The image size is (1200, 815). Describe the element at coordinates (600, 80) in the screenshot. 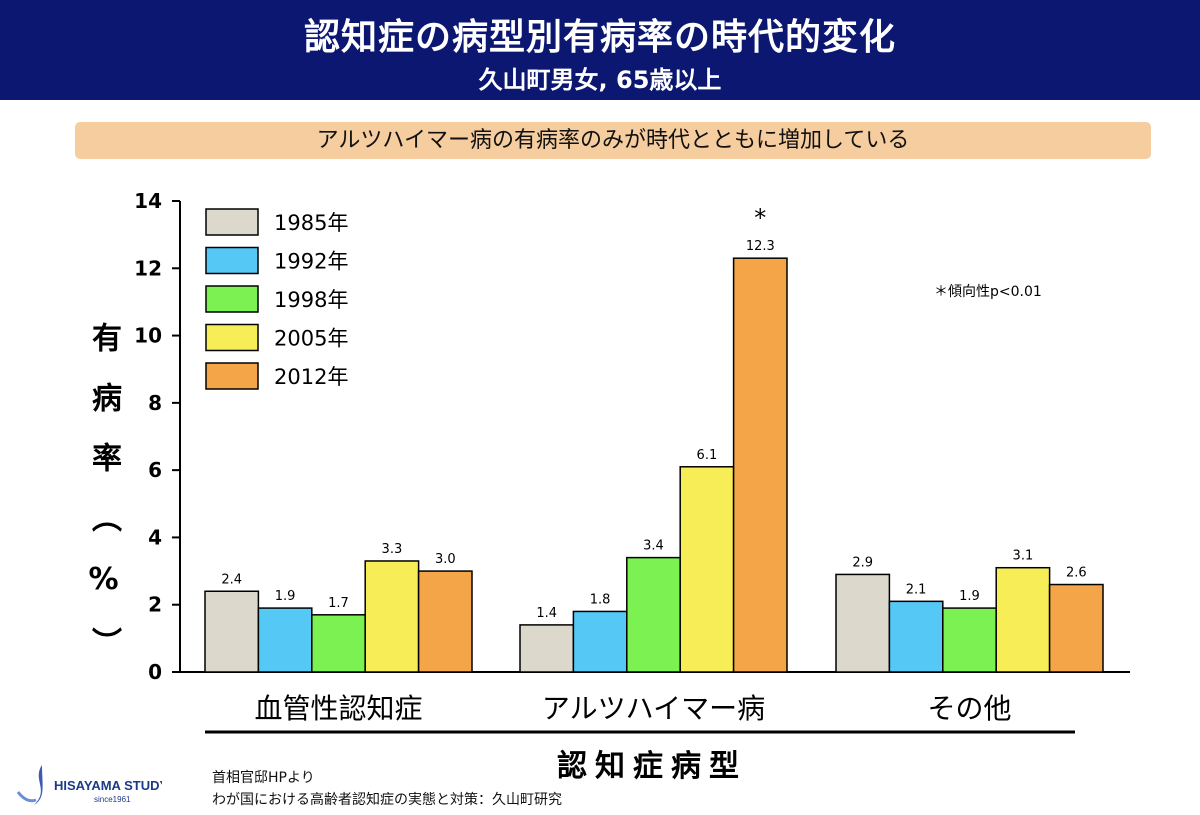

I see `chart-subtitle: 久山町男女, 65歳以上` at that location.